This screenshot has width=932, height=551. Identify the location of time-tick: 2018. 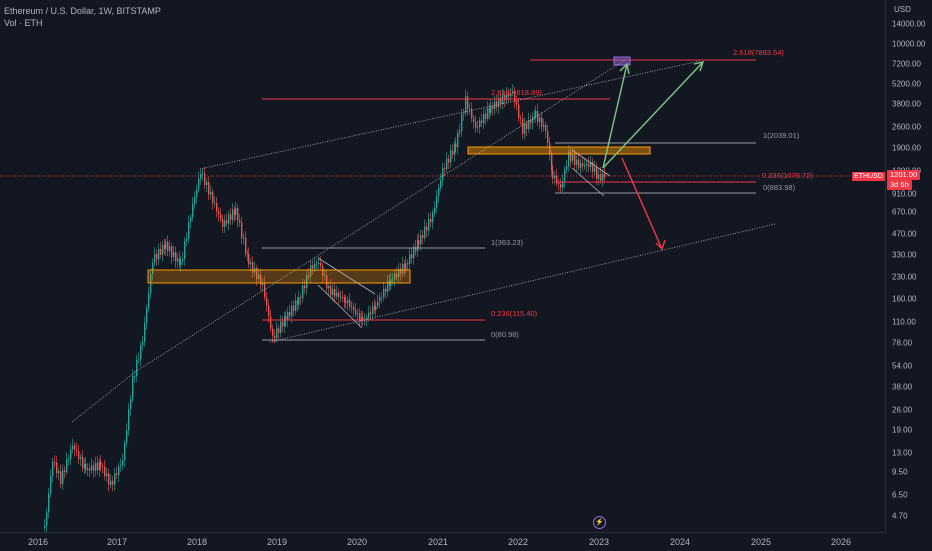
(197, 542).